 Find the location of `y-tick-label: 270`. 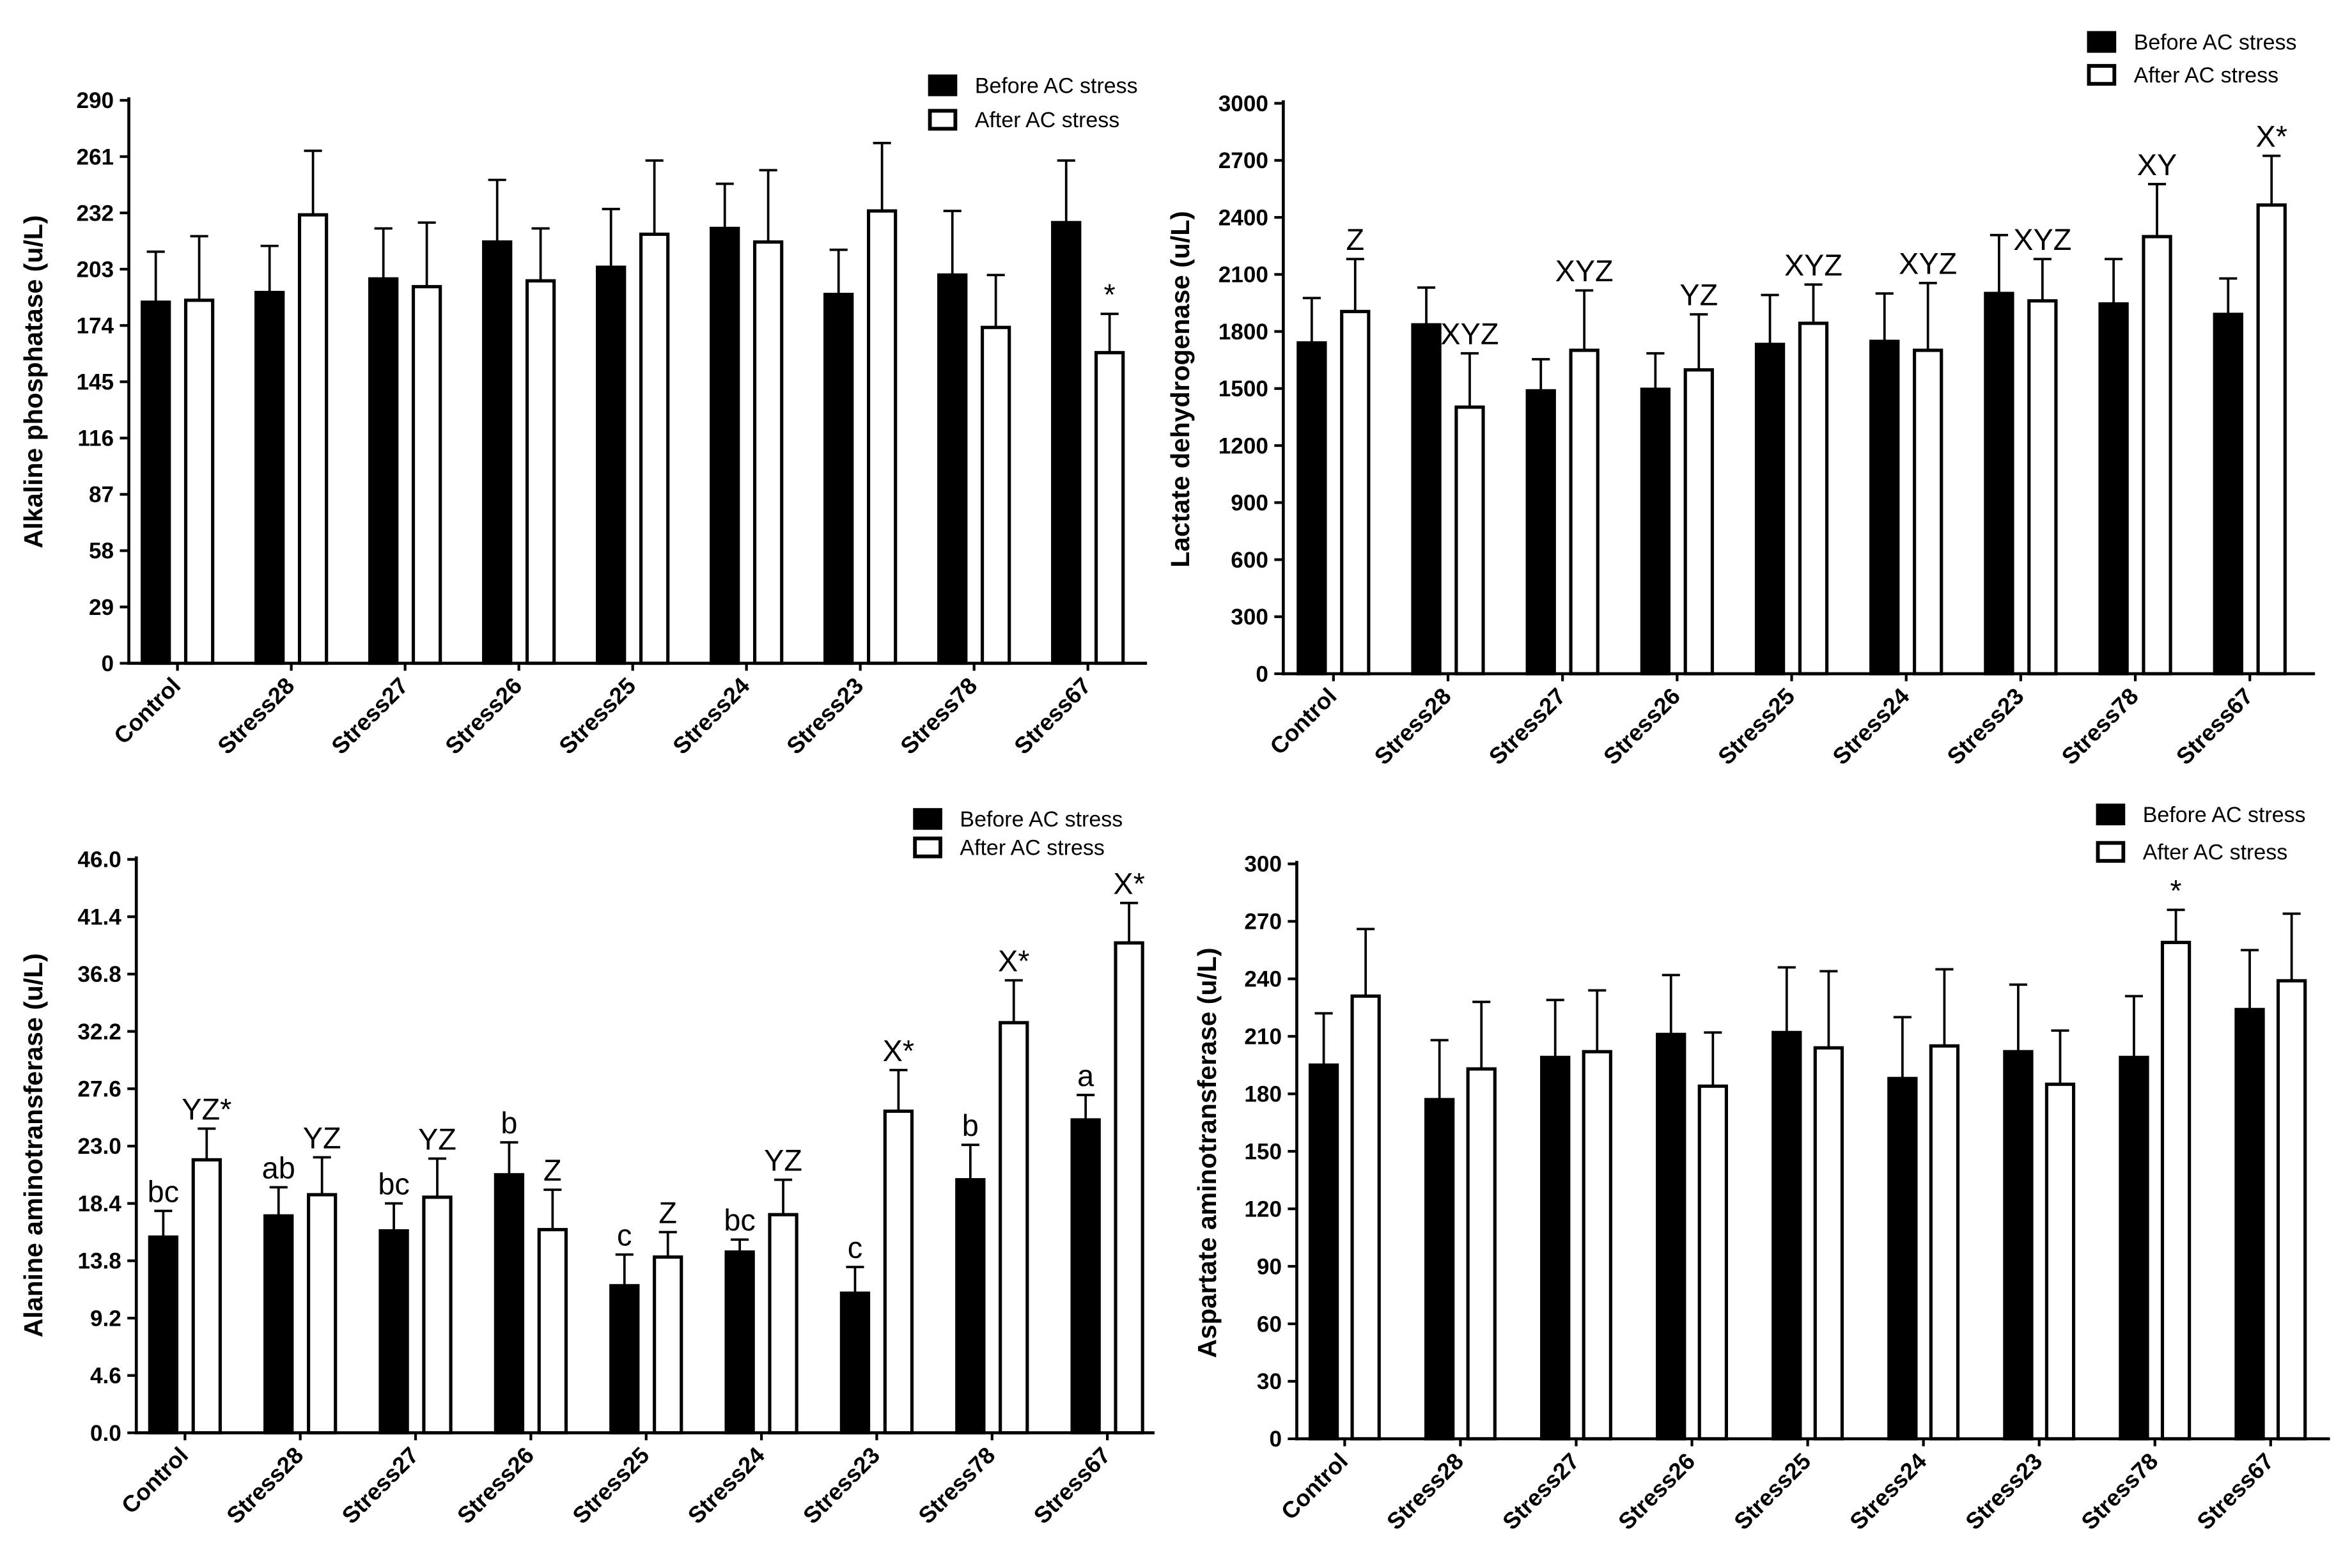

y-tick-label: 270 is located at coordinates (1263, 923).